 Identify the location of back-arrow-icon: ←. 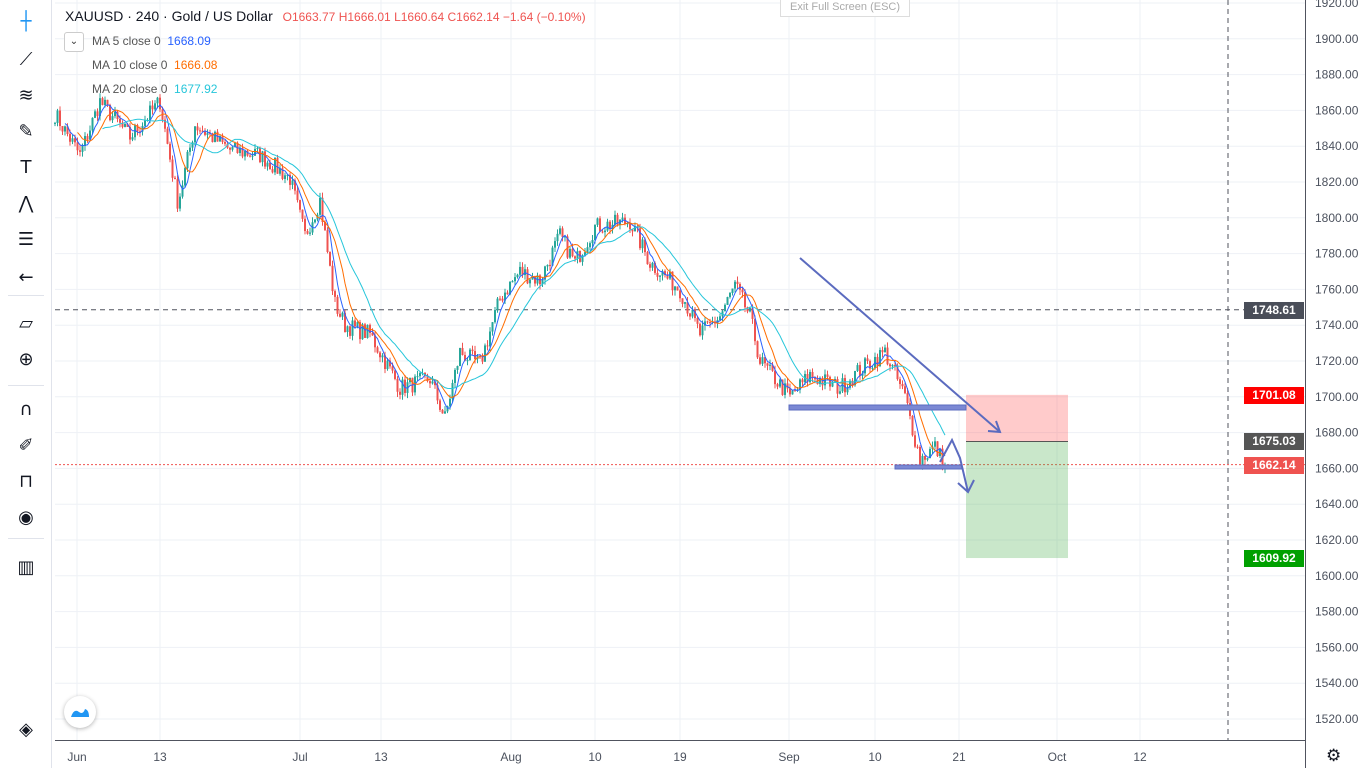
(26, 277).